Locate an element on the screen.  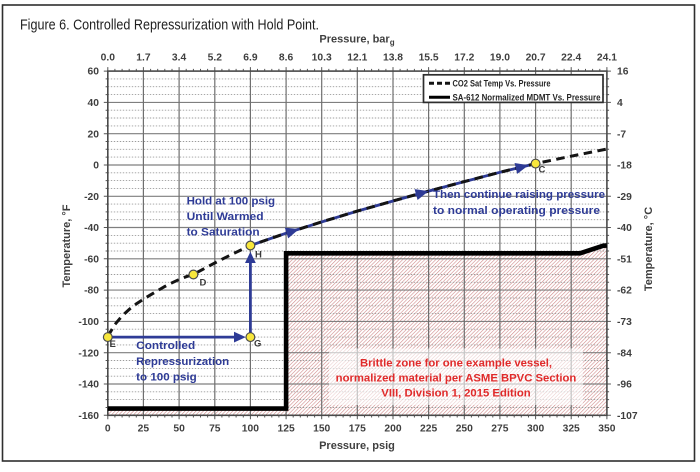
svg-text: -100 is located at coordinates (88, 322).